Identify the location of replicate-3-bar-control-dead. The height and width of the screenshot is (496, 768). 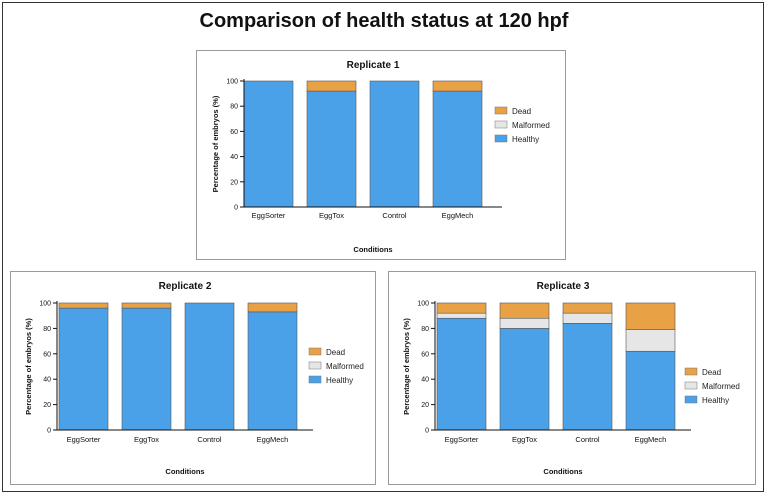
(587, 308).